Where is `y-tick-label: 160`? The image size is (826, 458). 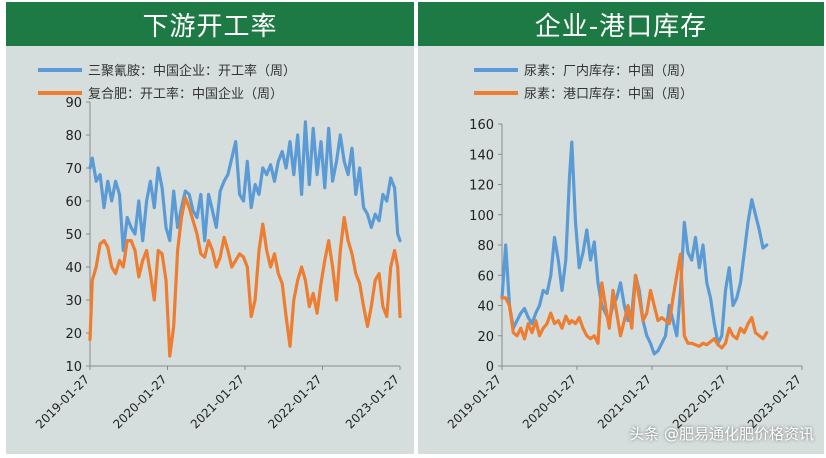
y-tick-label: 160 is located at coordinates (481, 125).